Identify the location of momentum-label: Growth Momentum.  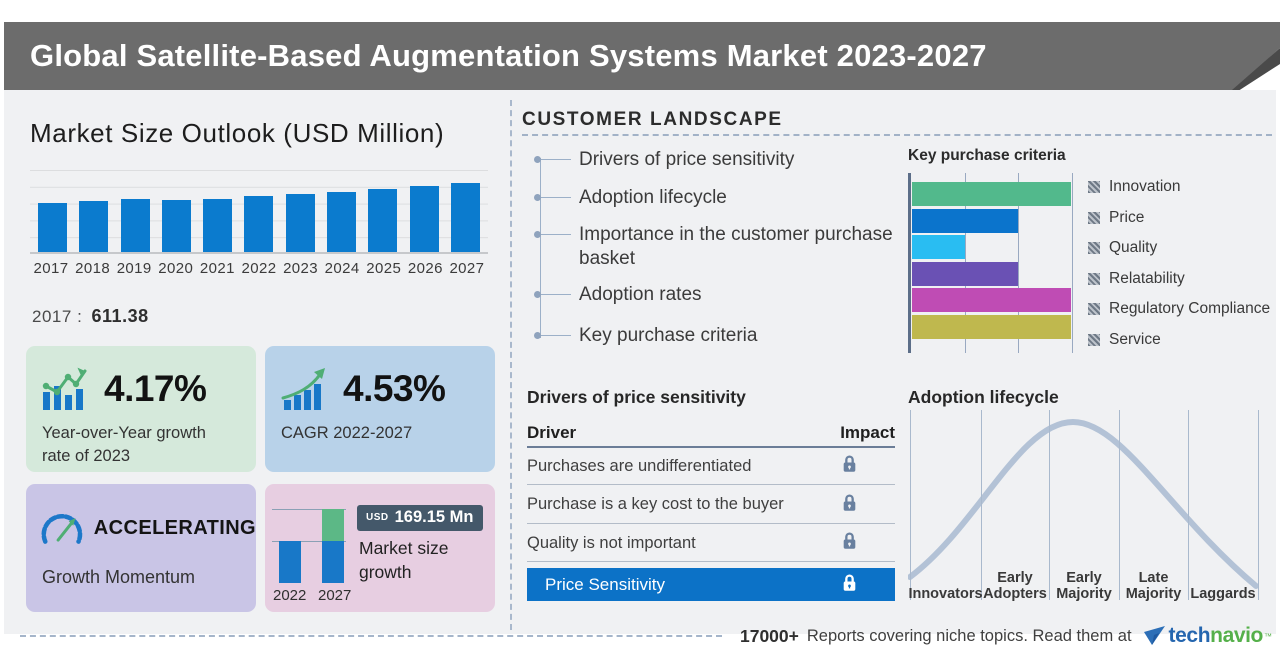
(119, 577).